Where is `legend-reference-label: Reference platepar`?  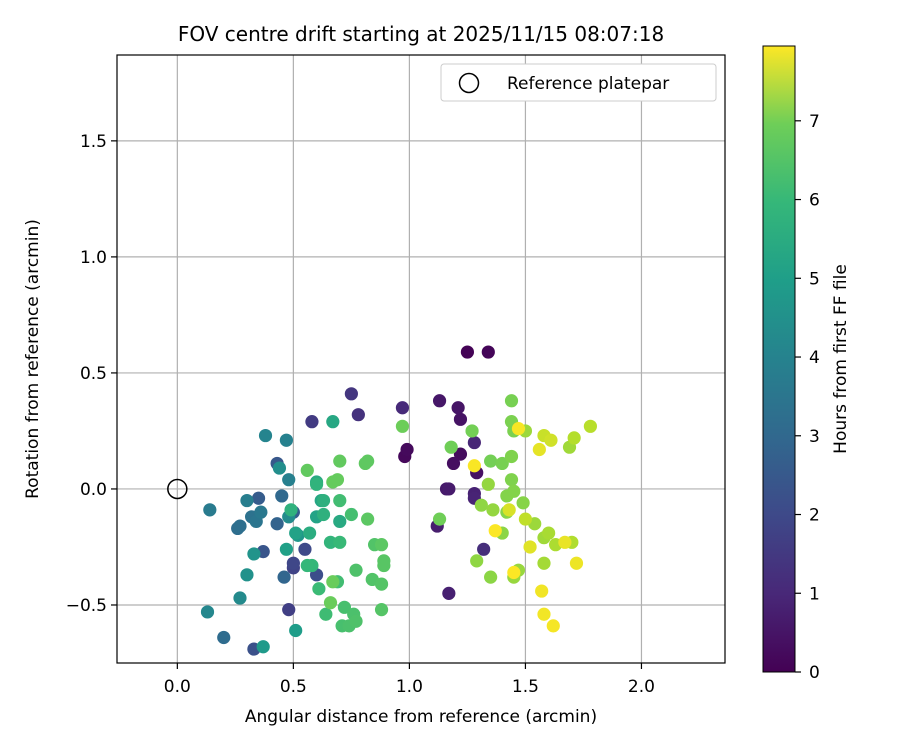 legend-reference-label: Reference platepar is located at coordinates (588, 84).